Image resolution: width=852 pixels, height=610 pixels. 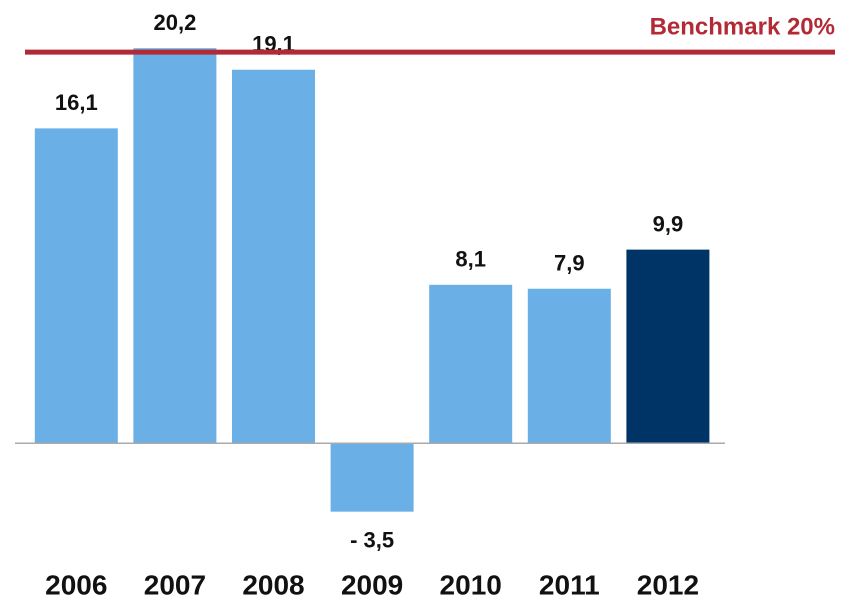 I want to click on x-tick-label: 2011, so click(x=569, y=584).